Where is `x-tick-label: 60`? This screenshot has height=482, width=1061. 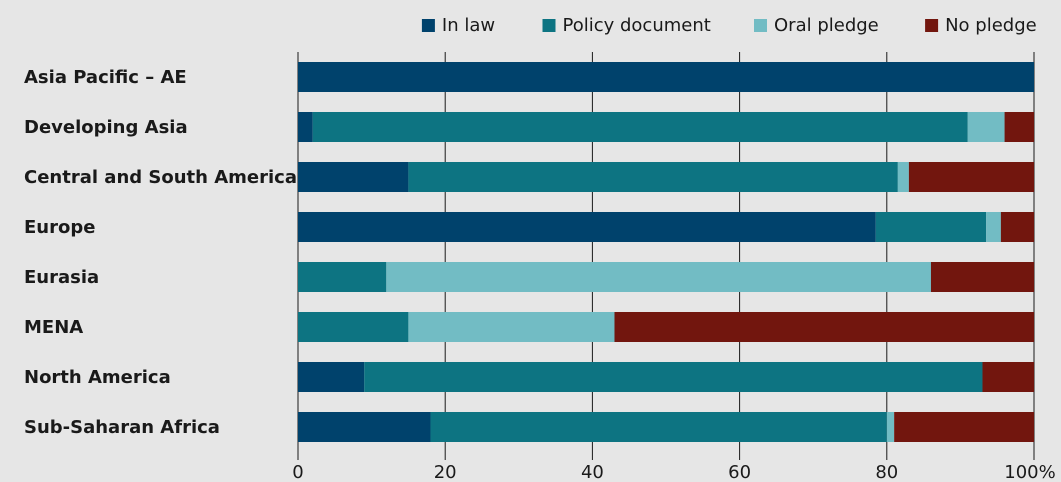
x-tick-label: 60 is located at coordinates (739, 472).